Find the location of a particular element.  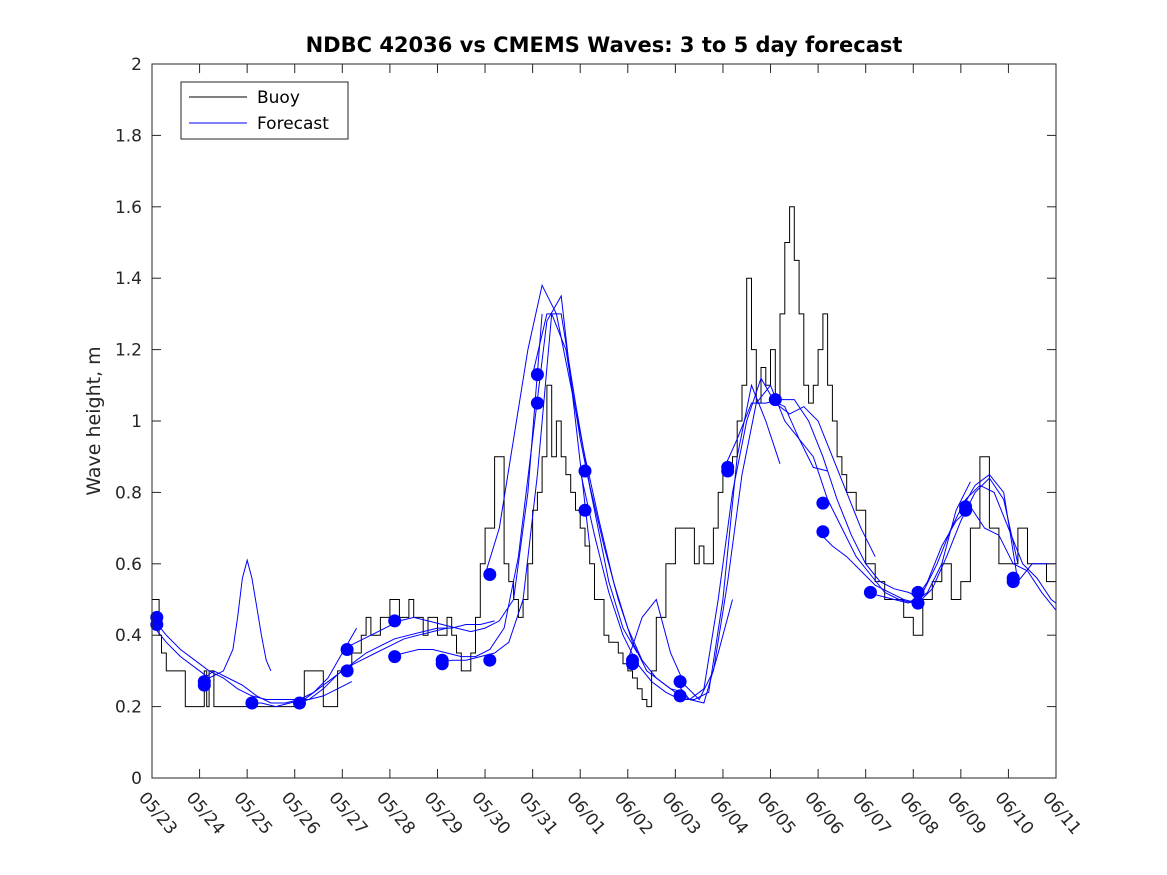

y-tick-label: 0.6 is located at coordinates (128, 565).